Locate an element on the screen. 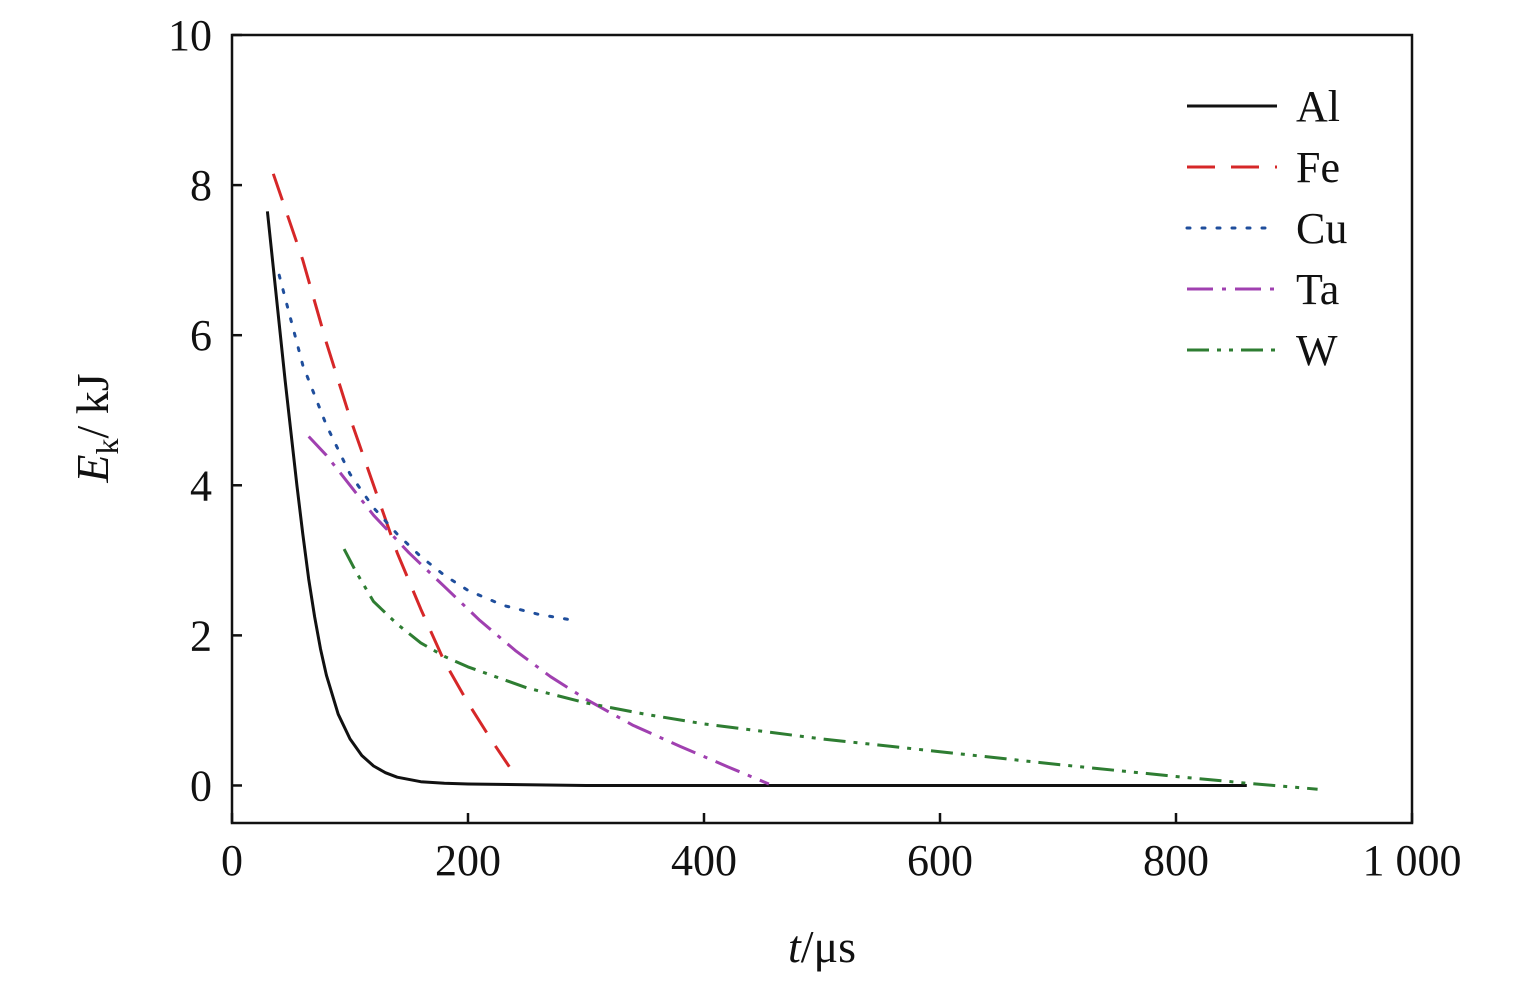 The width and height of the screenshot is (1535, 984). y-axis-subscript: k is located at coordinates (107, 447).